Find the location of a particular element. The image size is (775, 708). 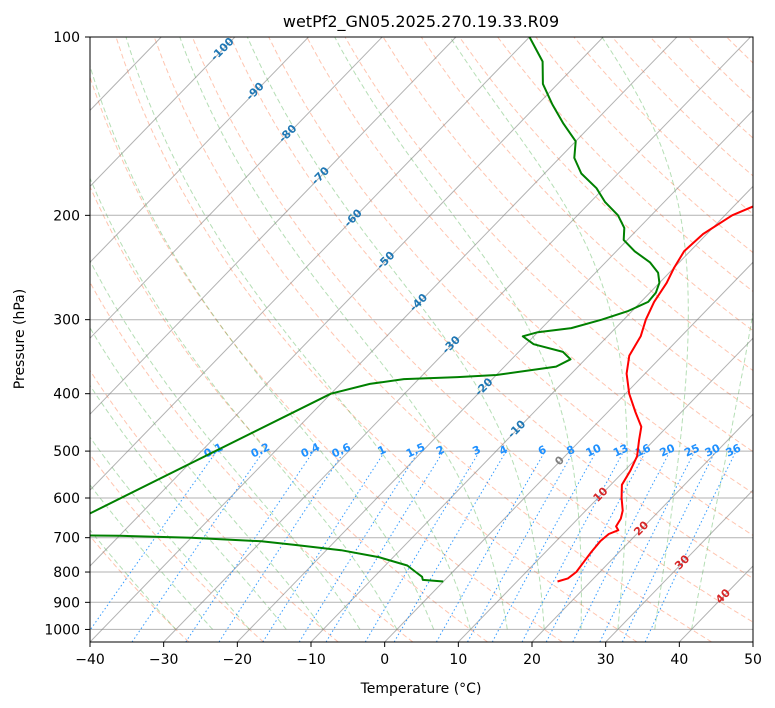

mixing-ratio-label: 6 is located at coordinates (542, 450).